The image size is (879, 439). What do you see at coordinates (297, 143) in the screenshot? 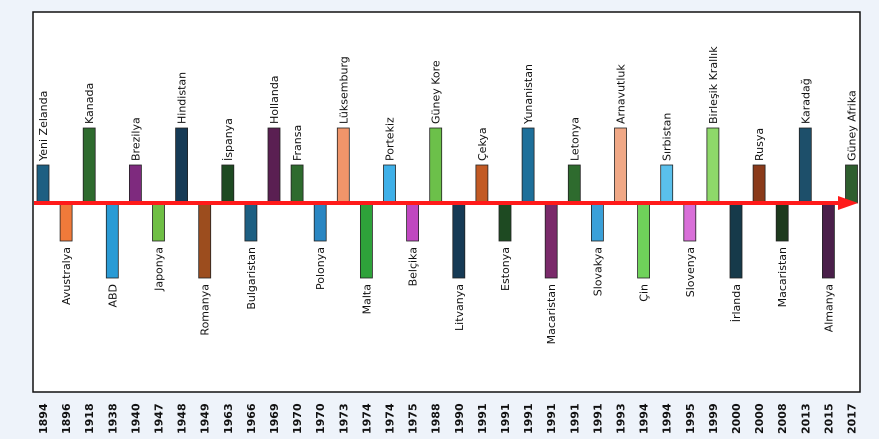
I see `country-label: Fransa` at bounding box center [297, 143].